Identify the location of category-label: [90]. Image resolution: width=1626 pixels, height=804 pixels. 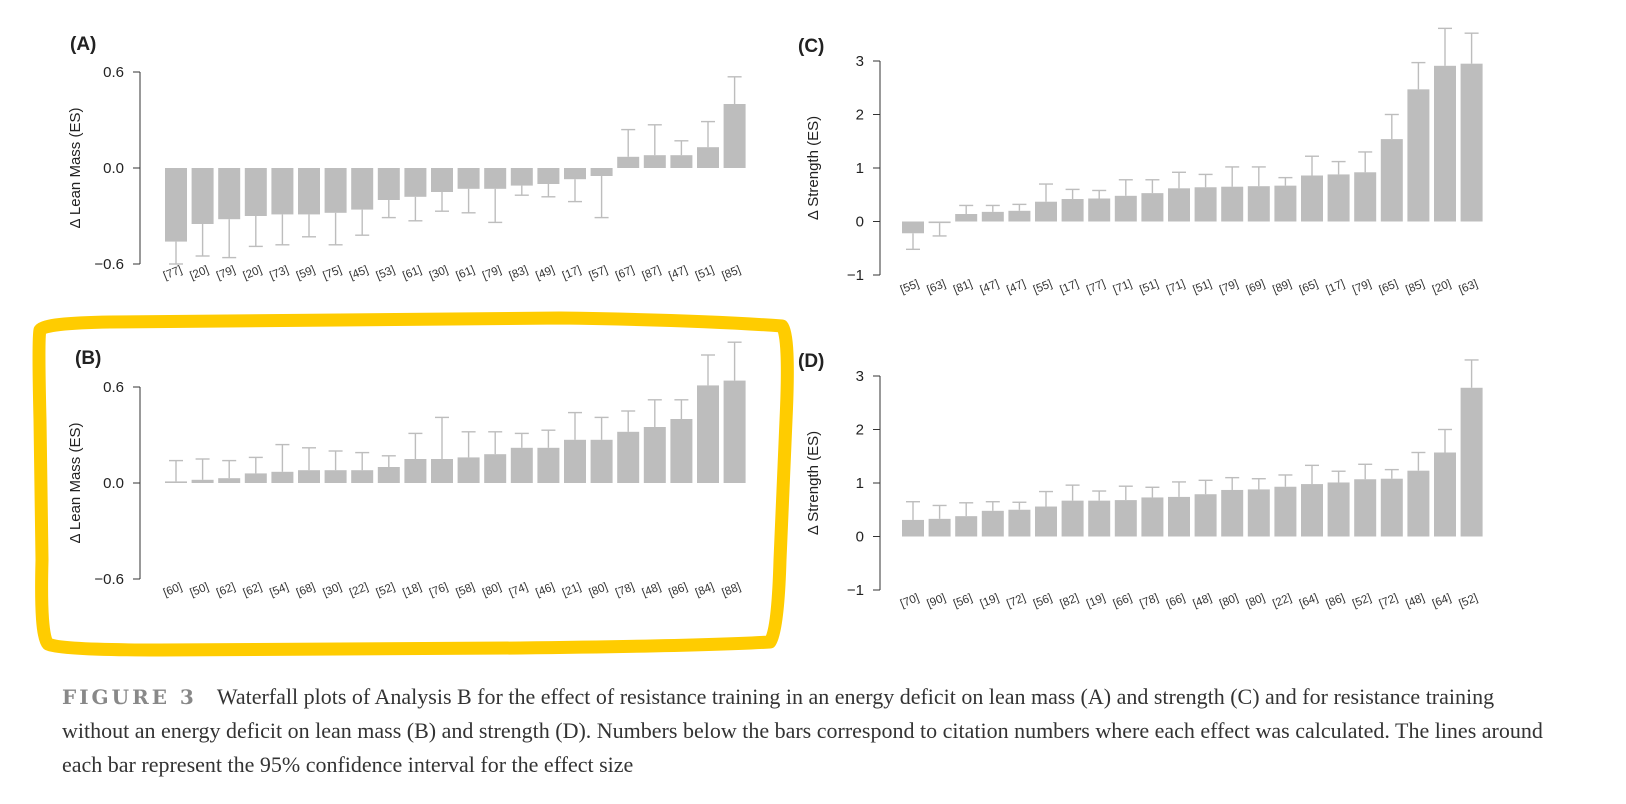
(936, 601).